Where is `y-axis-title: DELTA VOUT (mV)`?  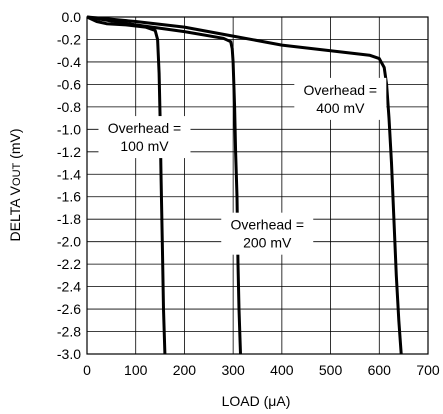
y-axis-title: DELTA VOUT (mV) is located at coordinates (15, 185).